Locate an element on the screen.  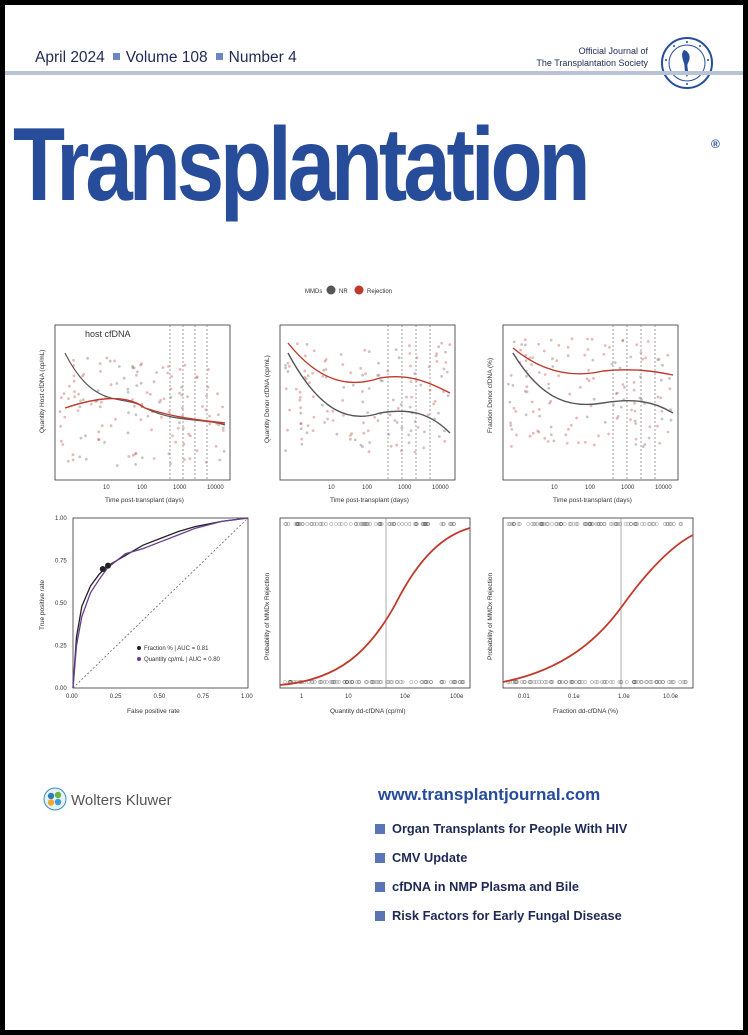
headline-item: CMV Update is located at coordinates (421, 857).